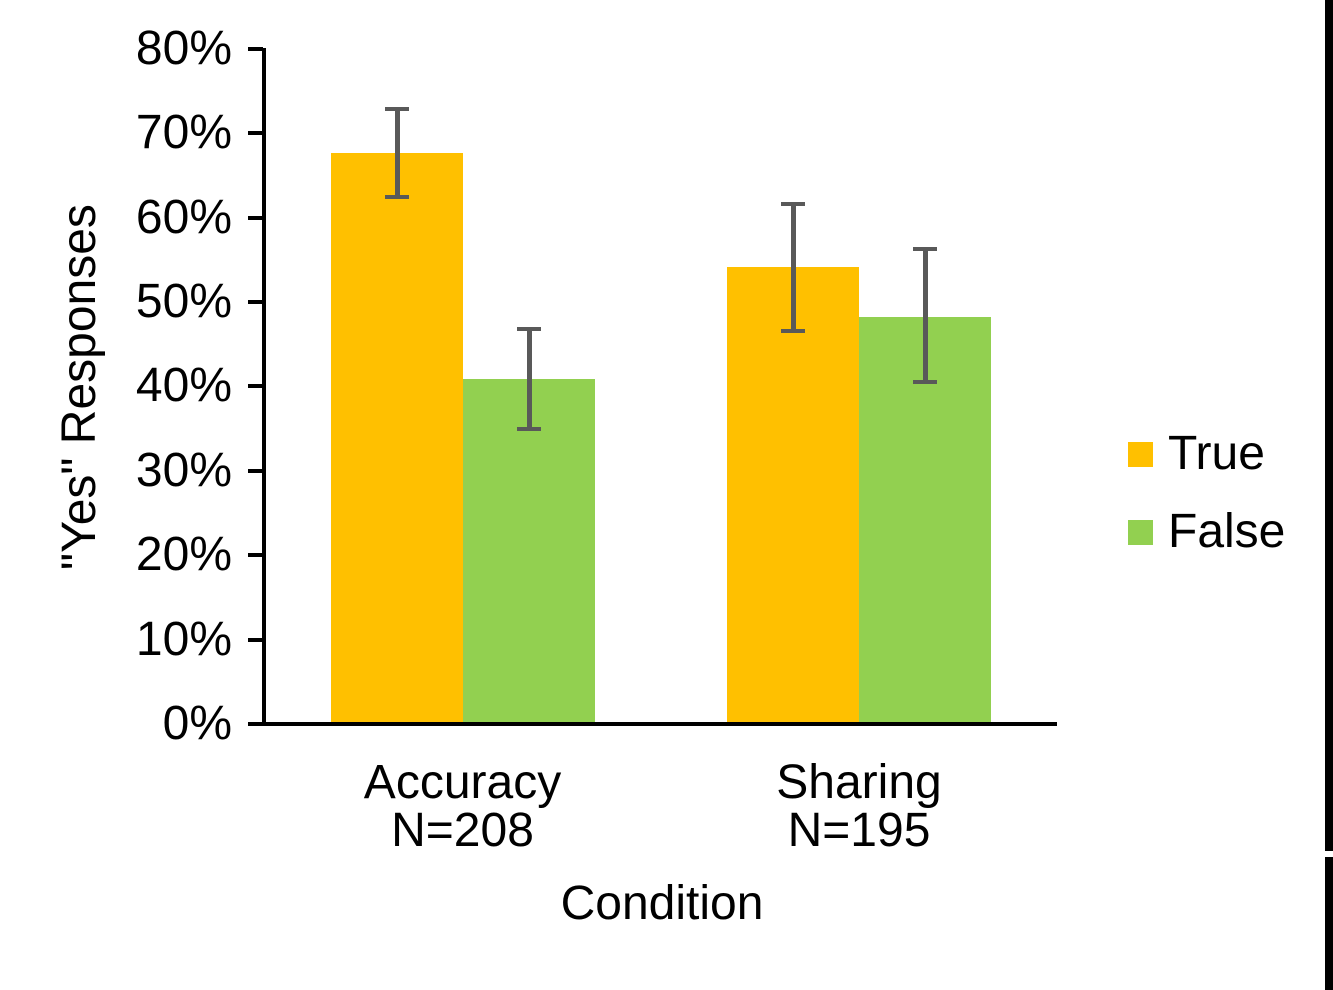 The height and width of the screenshot is (990, 1333). I want to click on screen-edge-strip-bottom, so click(1329, 923).